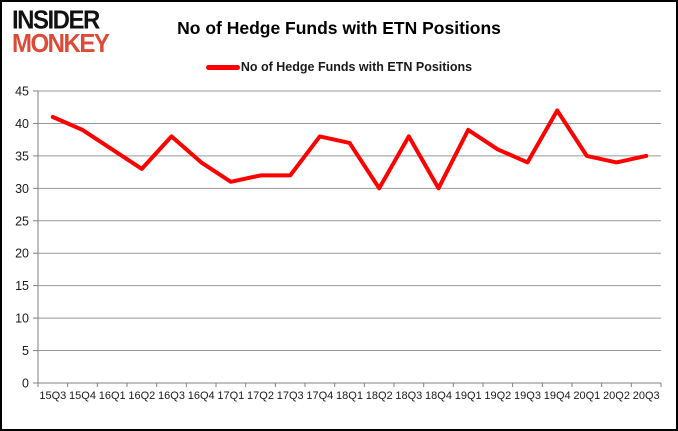 This screenshot has height=431, width=678. I want to click on y-tick-label: 20, so click(22, 254).